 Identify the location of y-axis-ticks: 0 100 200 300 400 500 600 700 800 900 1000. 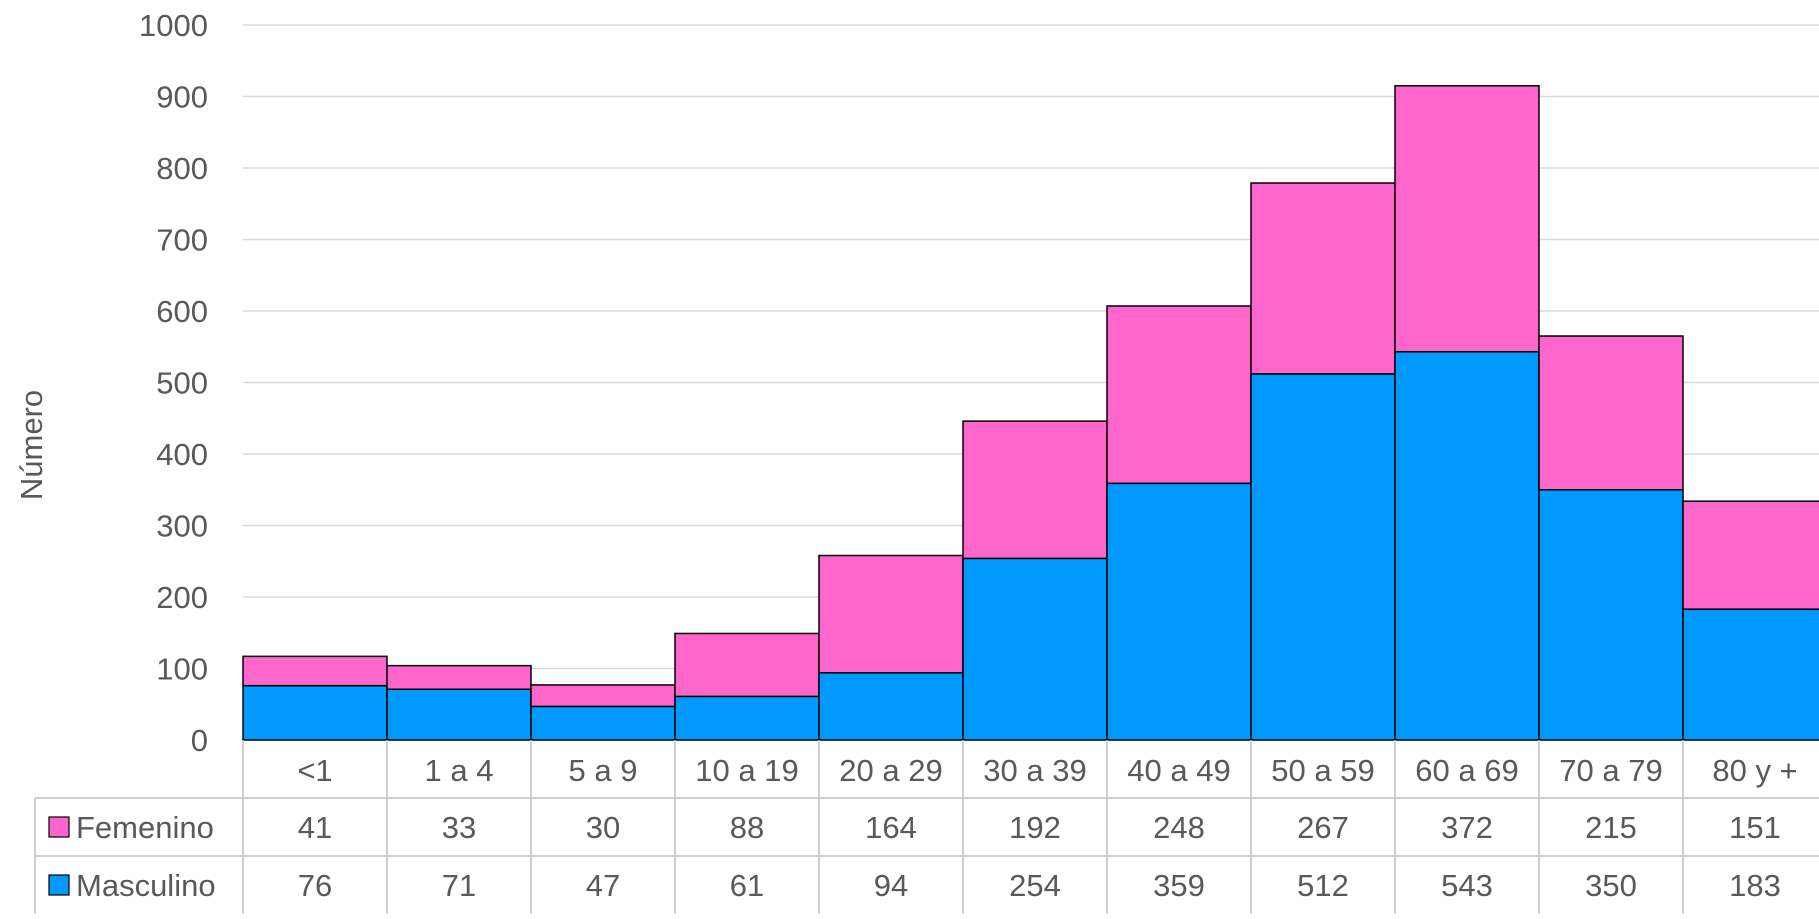
(173, 383).